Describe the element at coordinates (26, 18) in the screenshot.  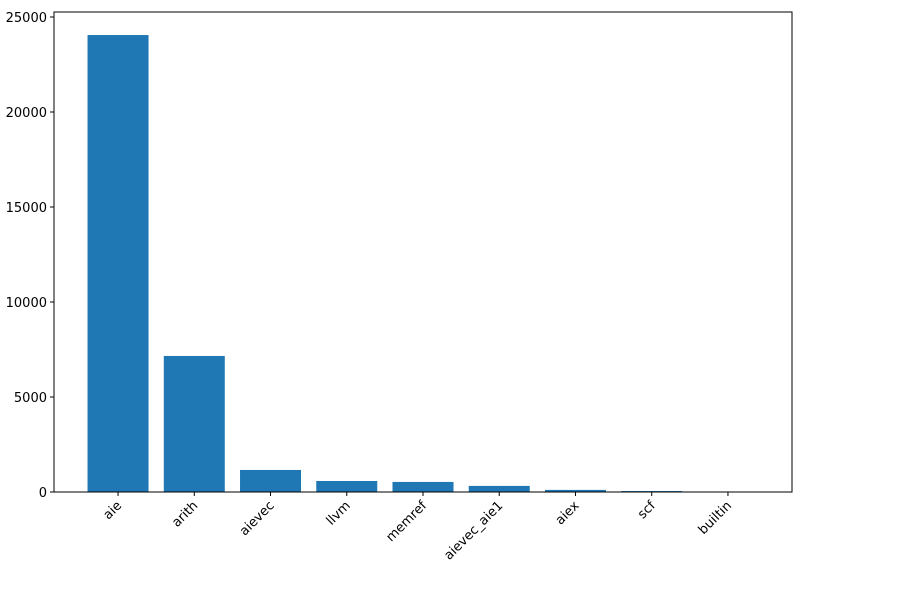
I see `y-tick-label: 25000` at that location.